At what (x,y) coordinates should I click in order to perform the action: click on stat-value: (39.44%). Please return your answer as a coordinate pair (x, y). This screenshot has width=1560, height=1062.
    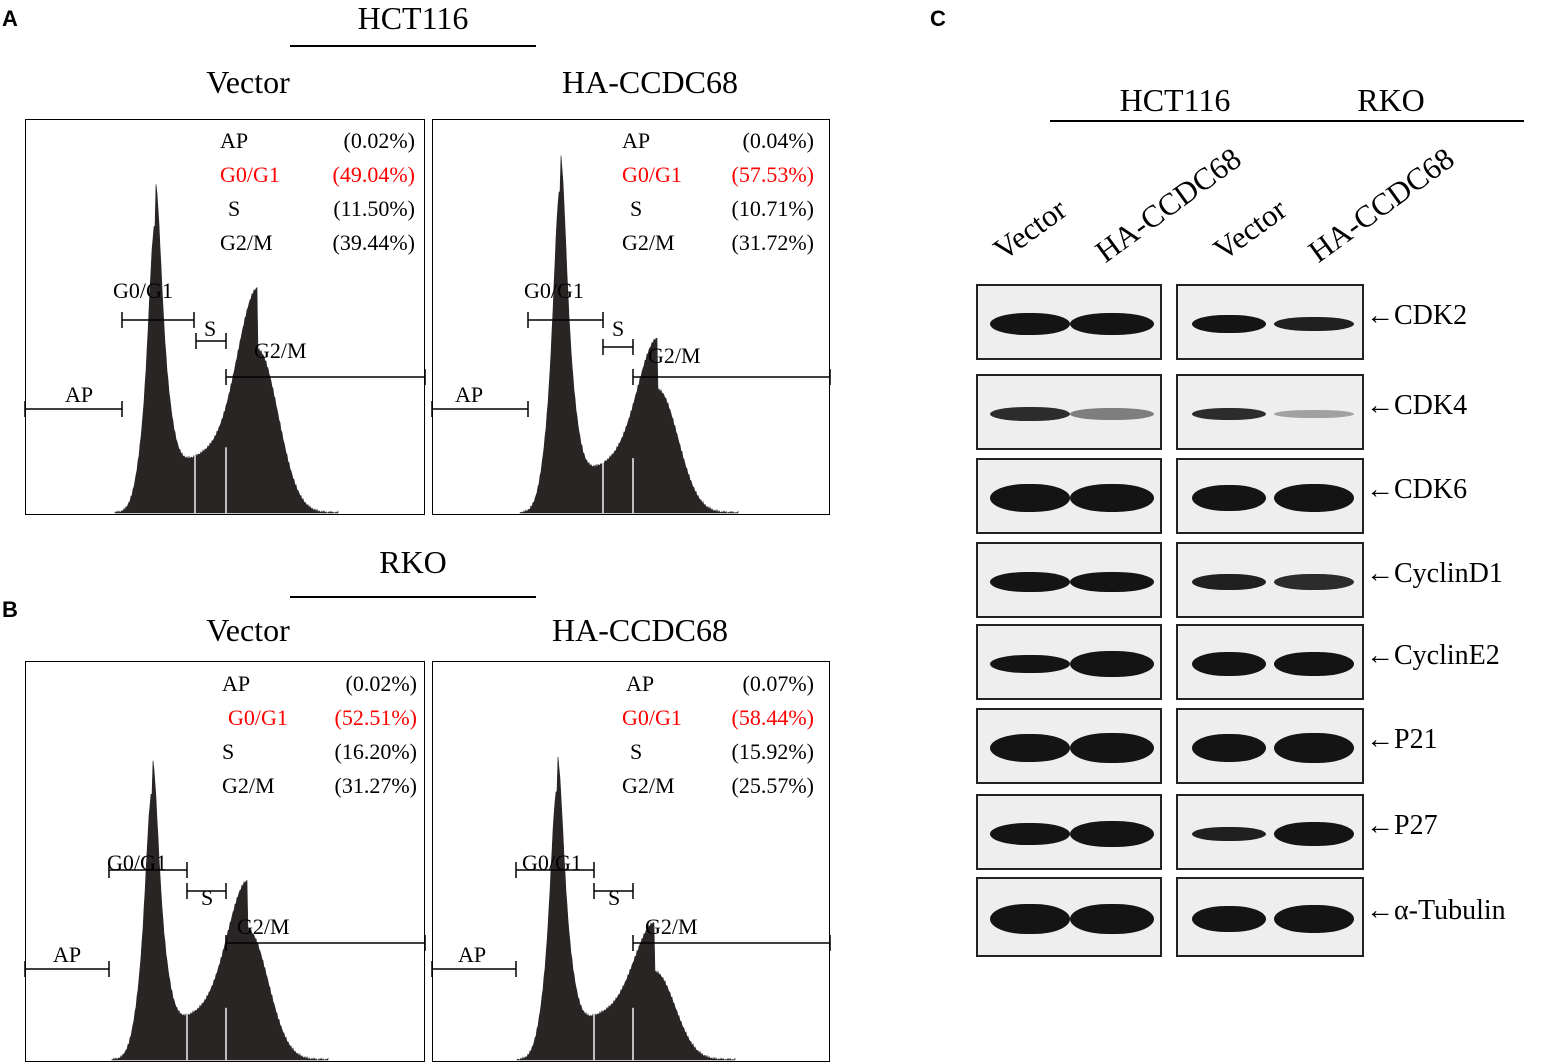
    Looking at the image, I should click on (373, 242).